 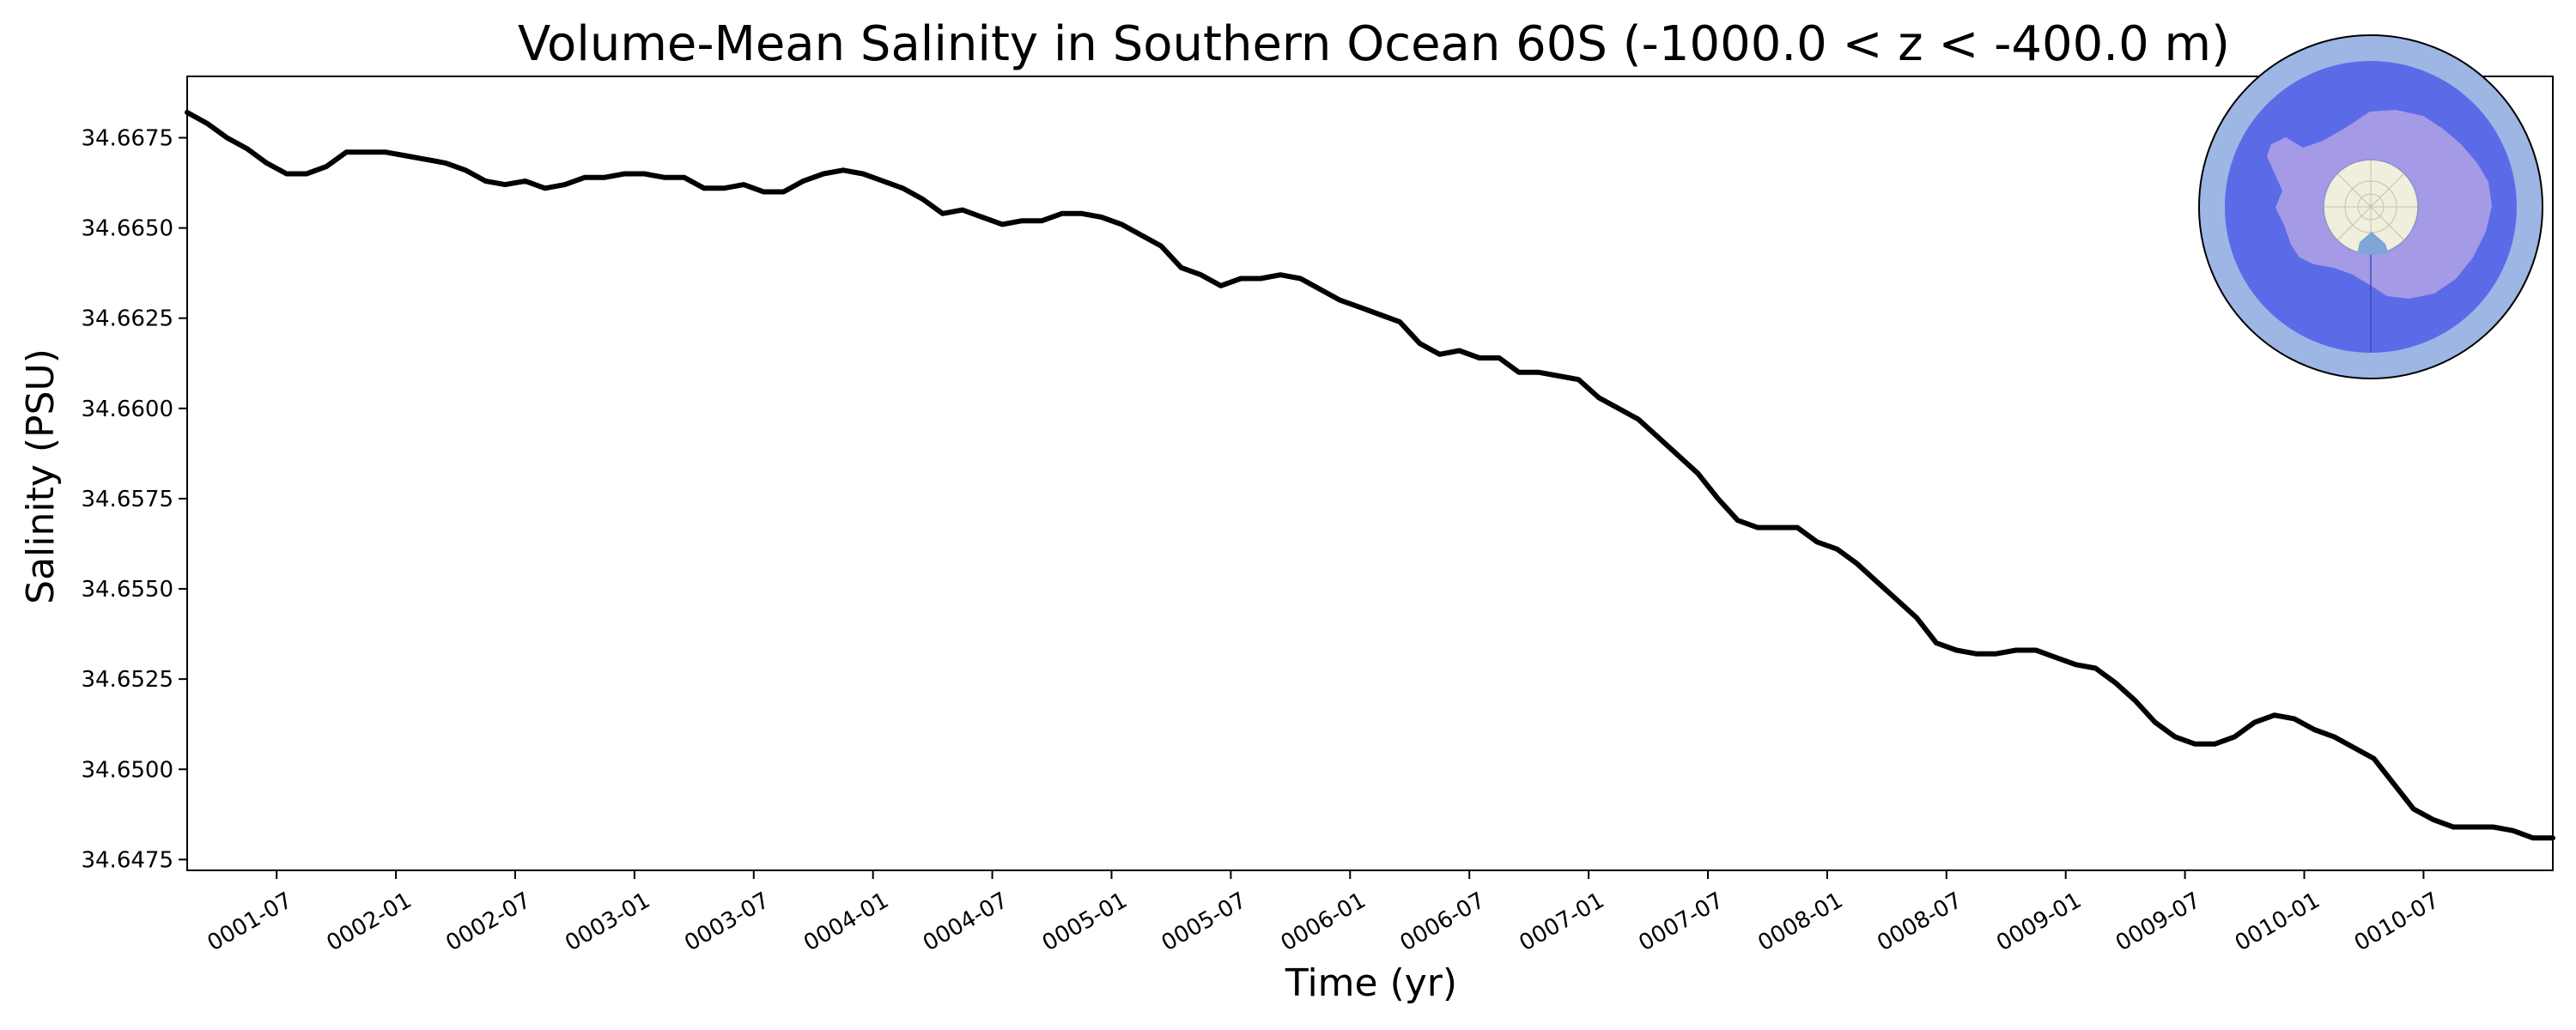 What do you see at coordinates (1204, 922) in the screenshot?
I see `x-tick-label: 0005-07` at bounding box center [1204, 922].